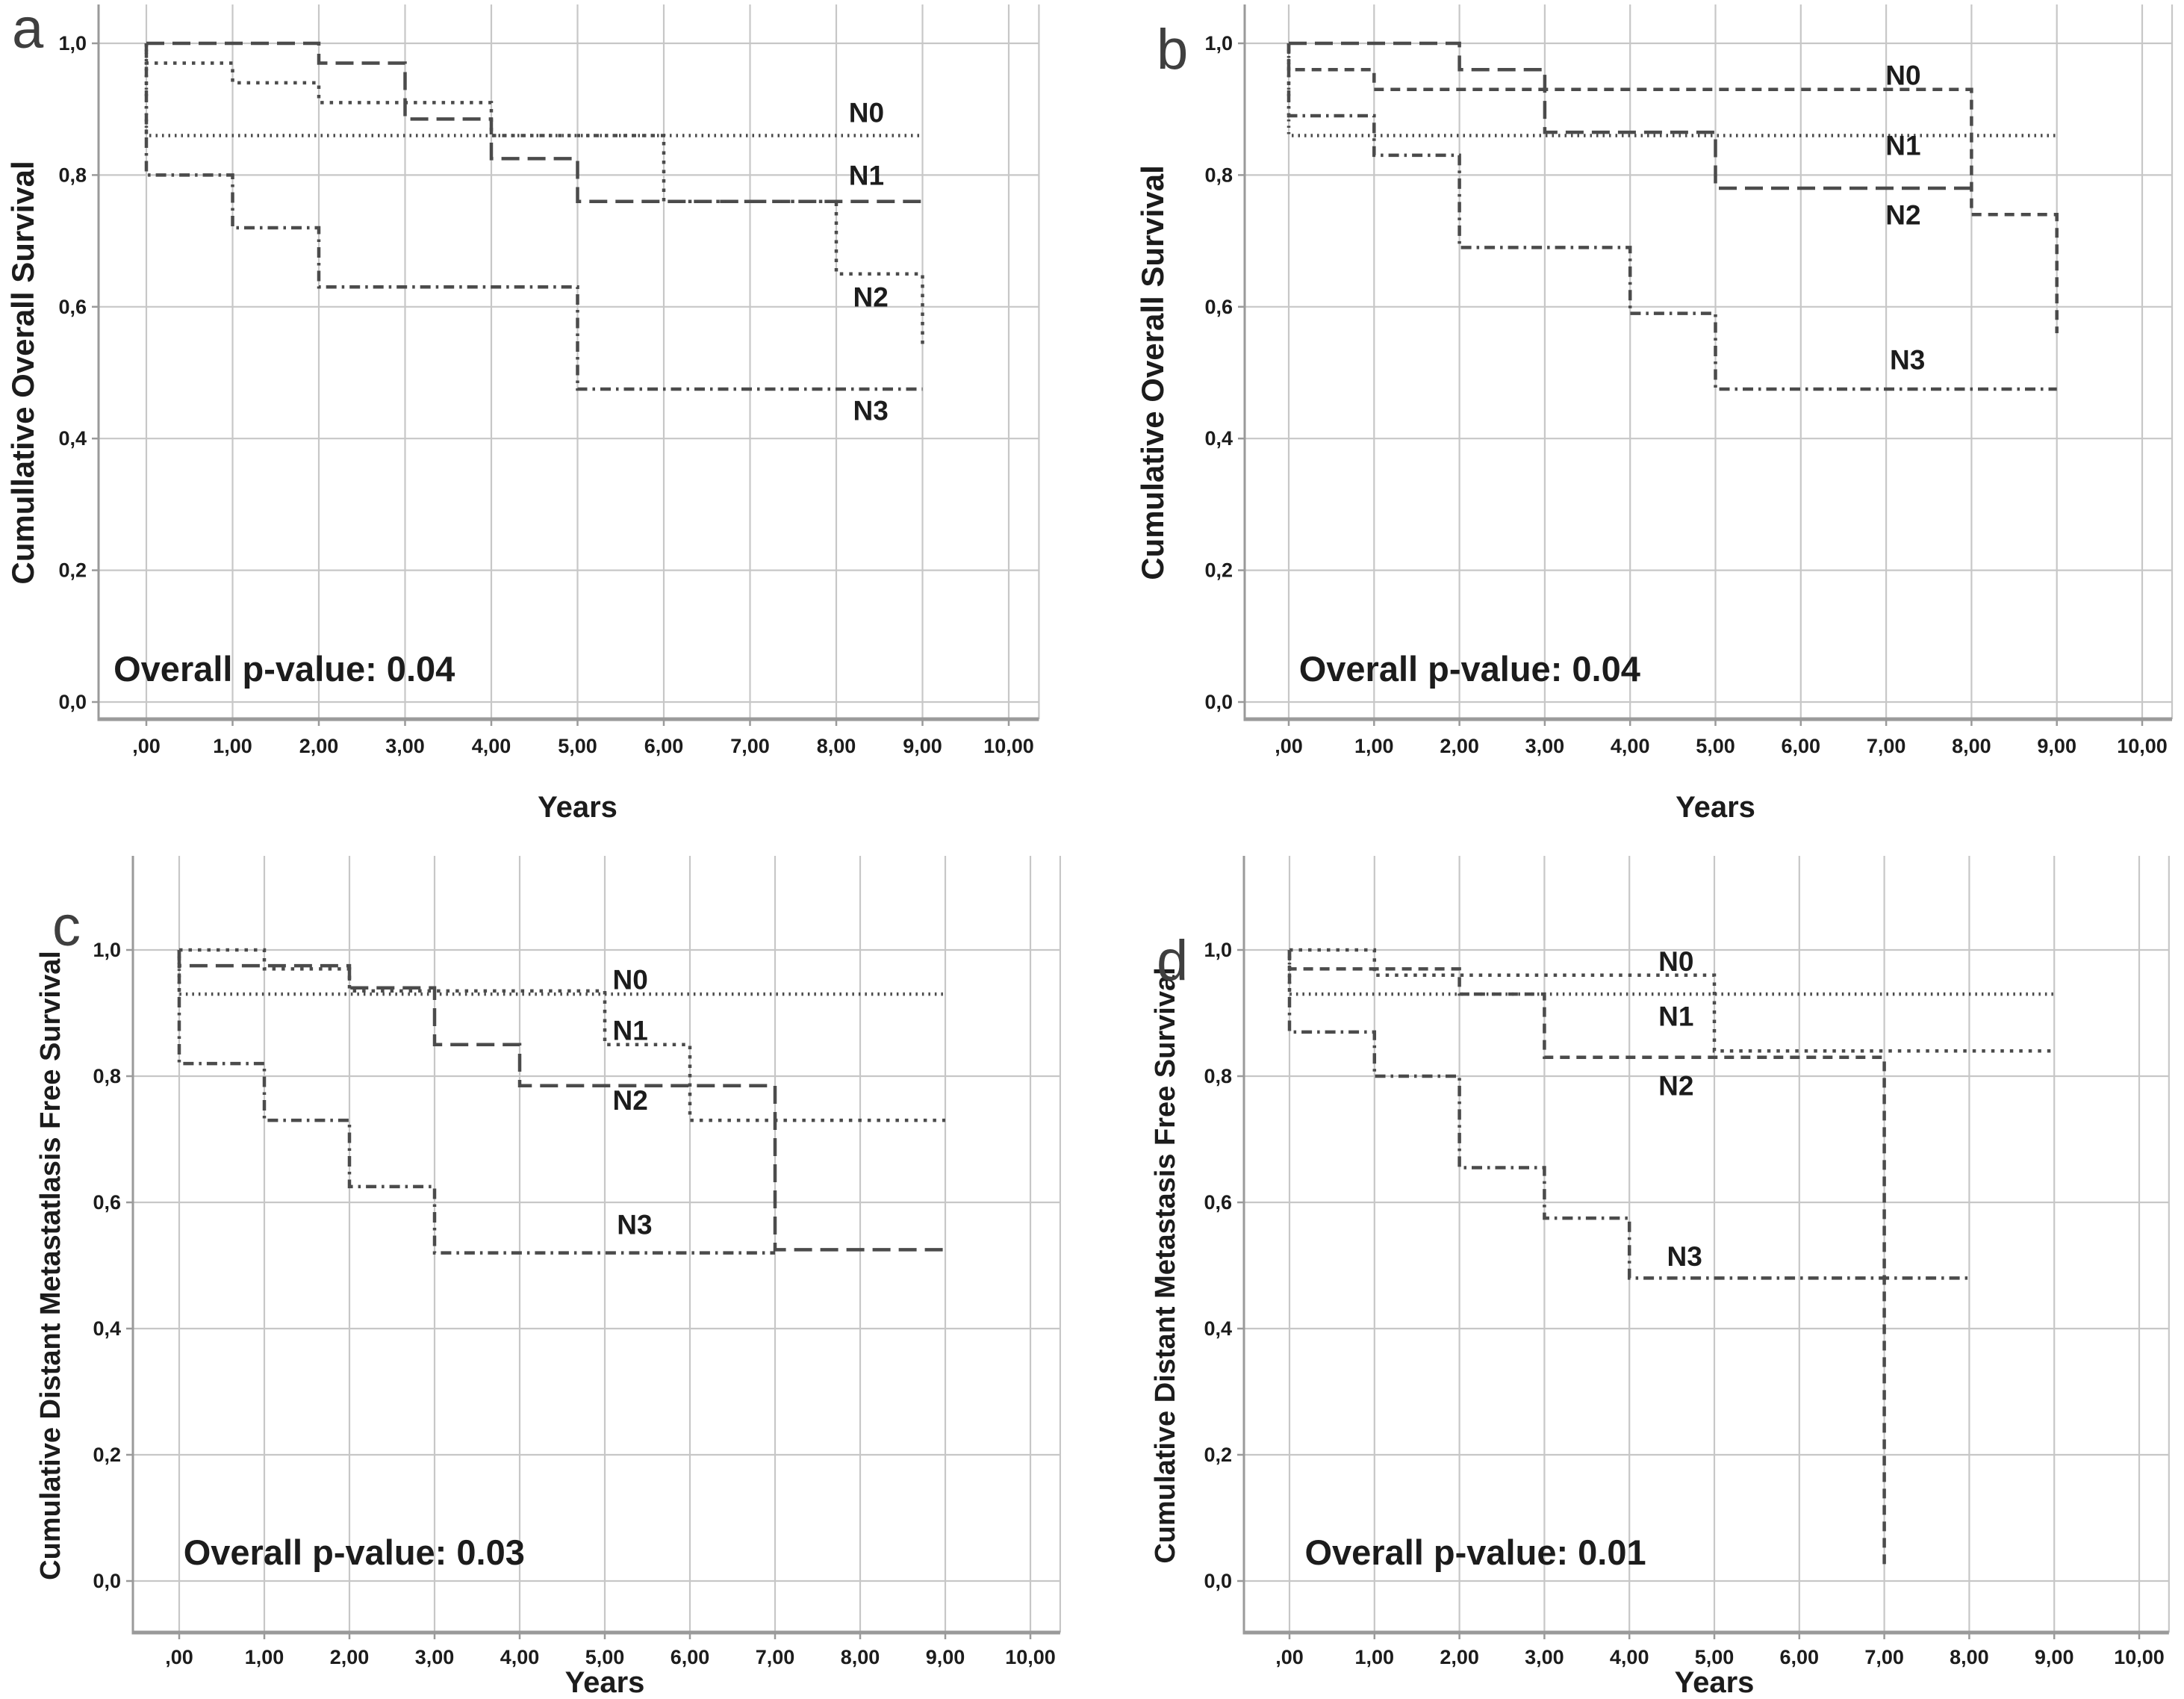 Image resolution: width=2184 pixels, height=1699 pixels. I want to click on panel-d-series-N2-line, so click(1587, 1259).